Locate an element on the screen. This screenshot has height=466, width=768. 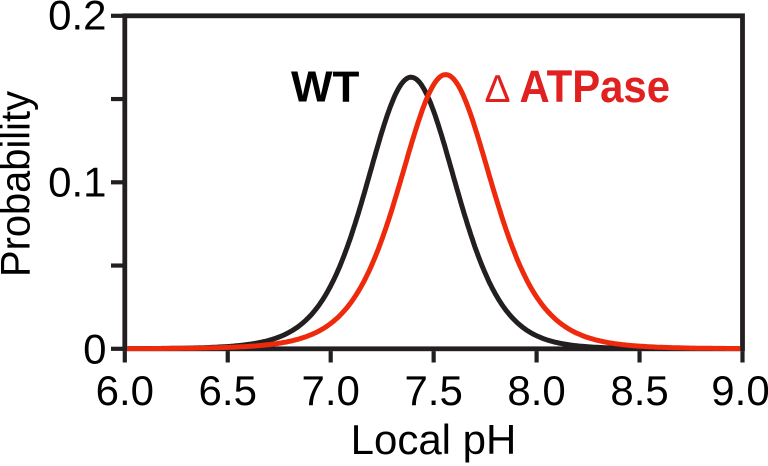
svg-text: 7.0 is located at coordinates (331, 390).